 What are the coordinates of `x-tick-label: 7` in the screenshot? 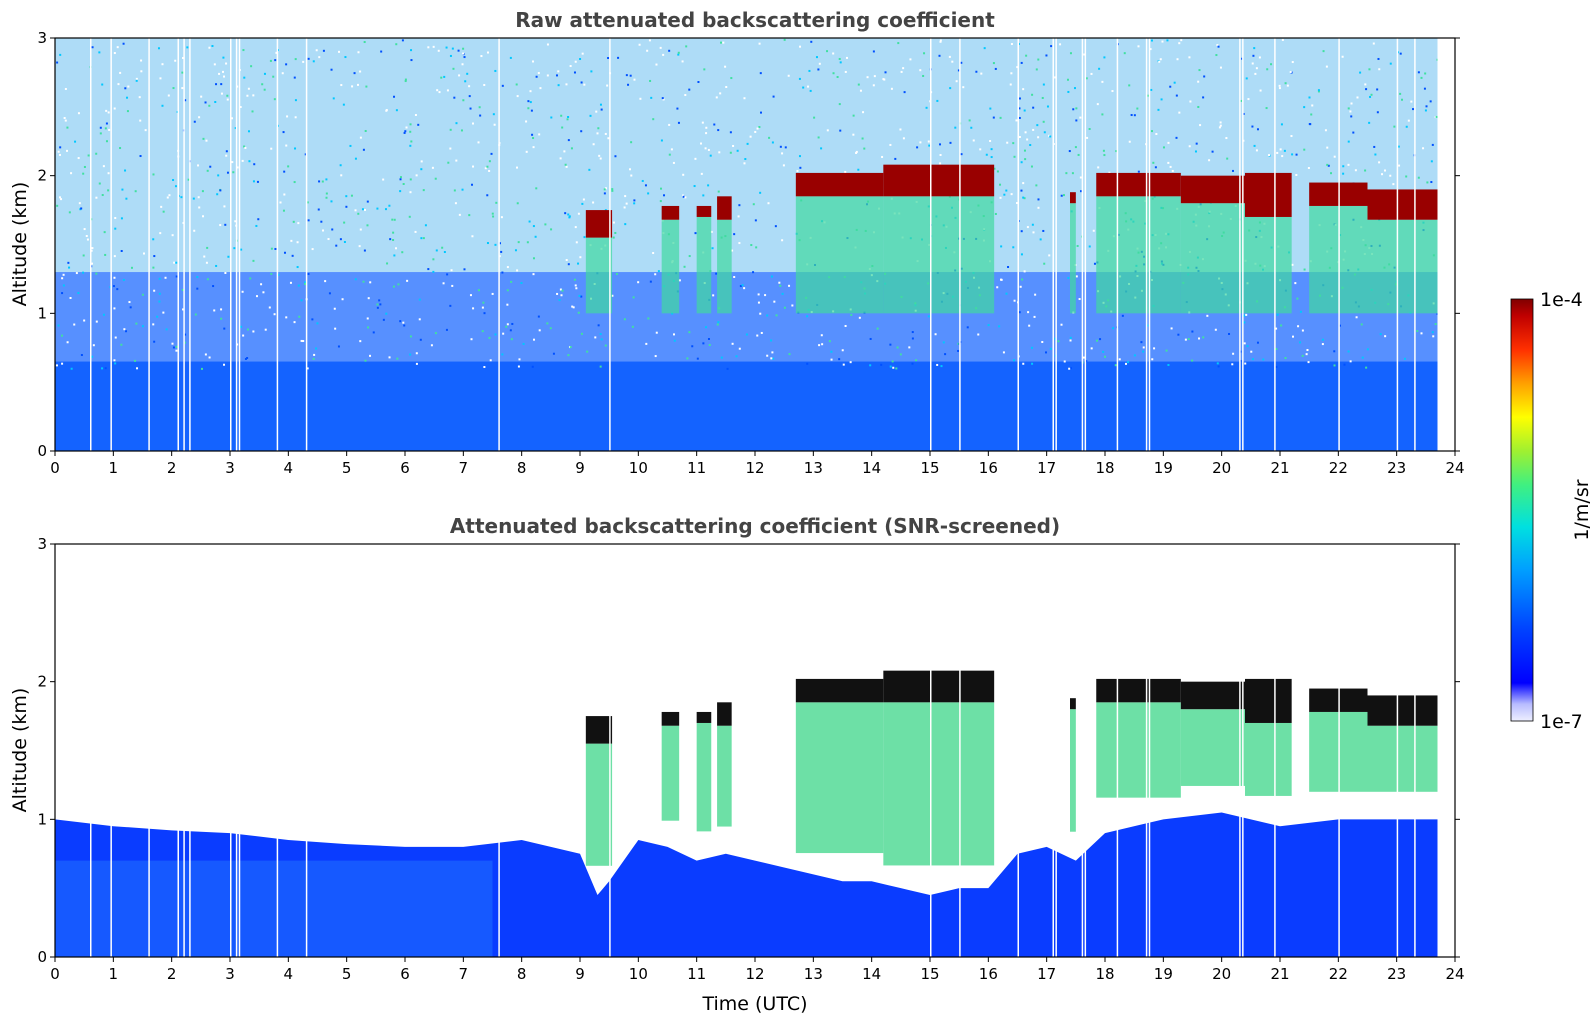 It's located at (464, 974).